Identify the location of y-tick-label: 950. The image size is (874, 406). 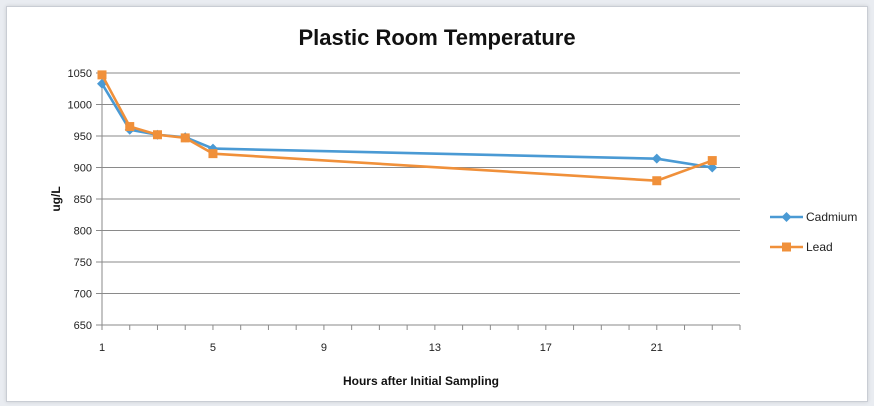
(83, 137).